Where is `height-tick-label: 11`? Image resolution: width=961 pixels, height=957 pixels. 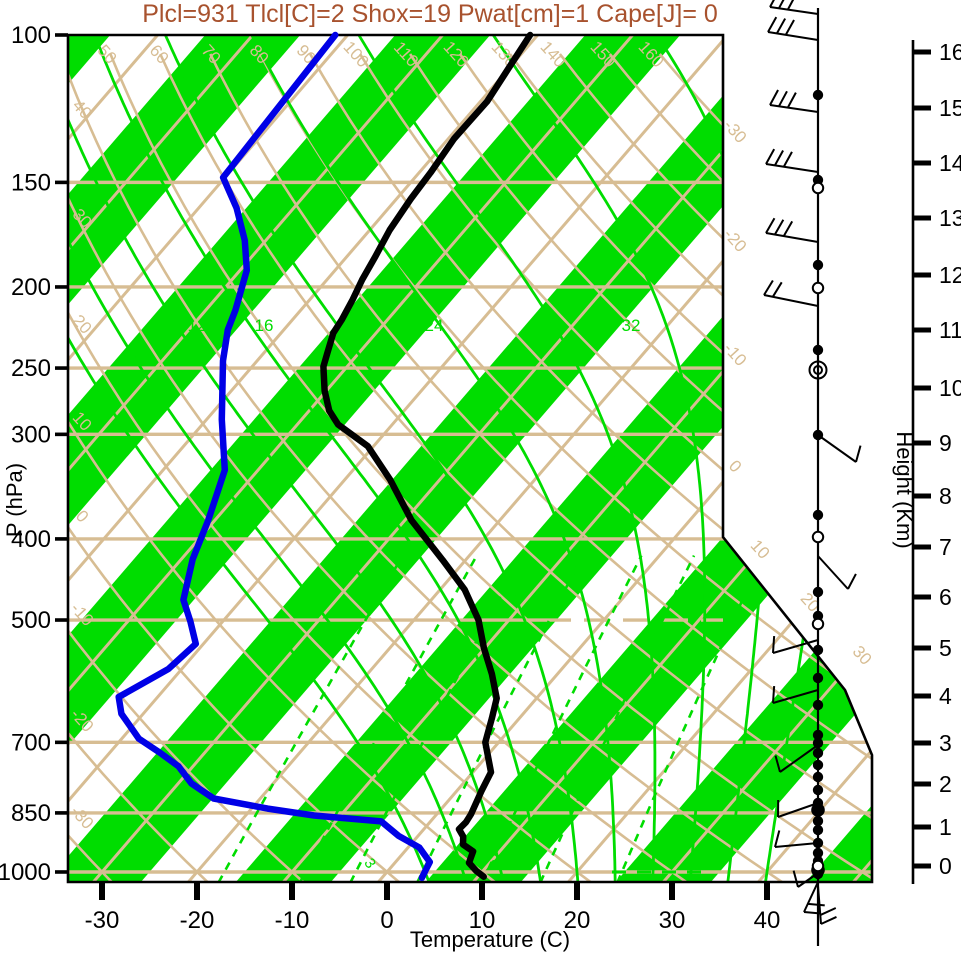 height-tick-label: 11 is located at coordinates (950, 330).